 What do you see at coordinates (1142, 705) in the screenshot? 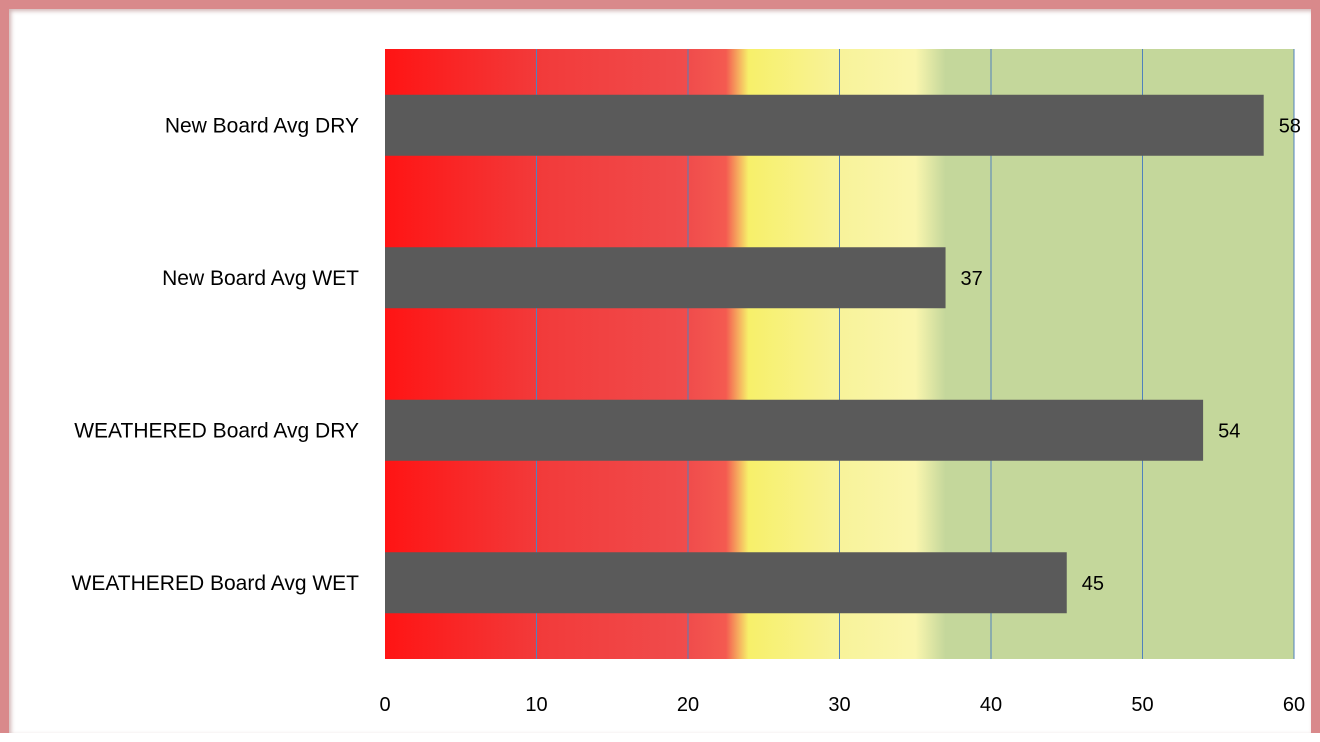
I see `x-tick-label: 50` at bounding box center [1142, 705].